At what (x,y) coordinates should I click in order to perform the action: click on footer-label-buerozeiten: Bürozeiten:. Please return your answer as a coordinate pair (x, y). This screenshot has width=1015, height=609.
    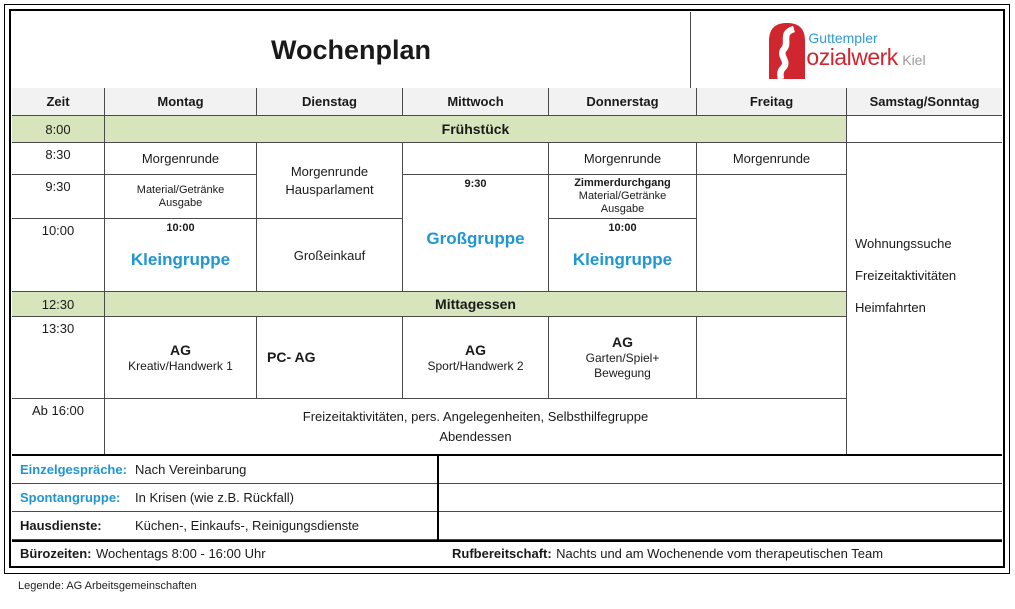
    Looking at the image, I should click on (56, 553).